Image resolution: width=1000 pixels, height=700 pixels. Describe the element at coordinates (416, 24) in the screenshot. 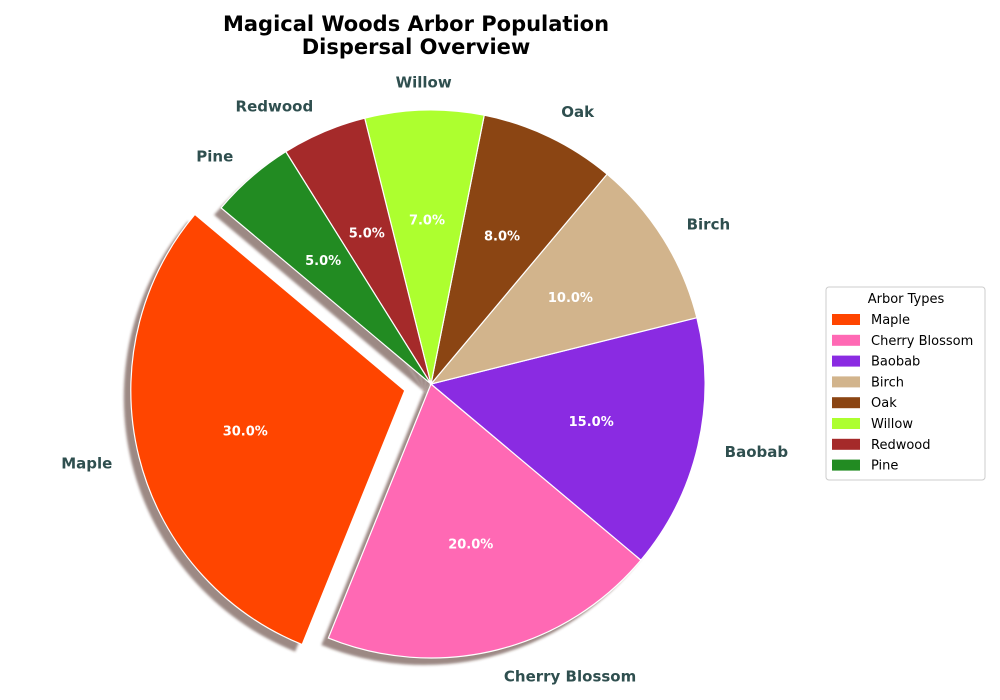

I see `chart-title-line-1: Magical Woods Arbor Population` at that location.